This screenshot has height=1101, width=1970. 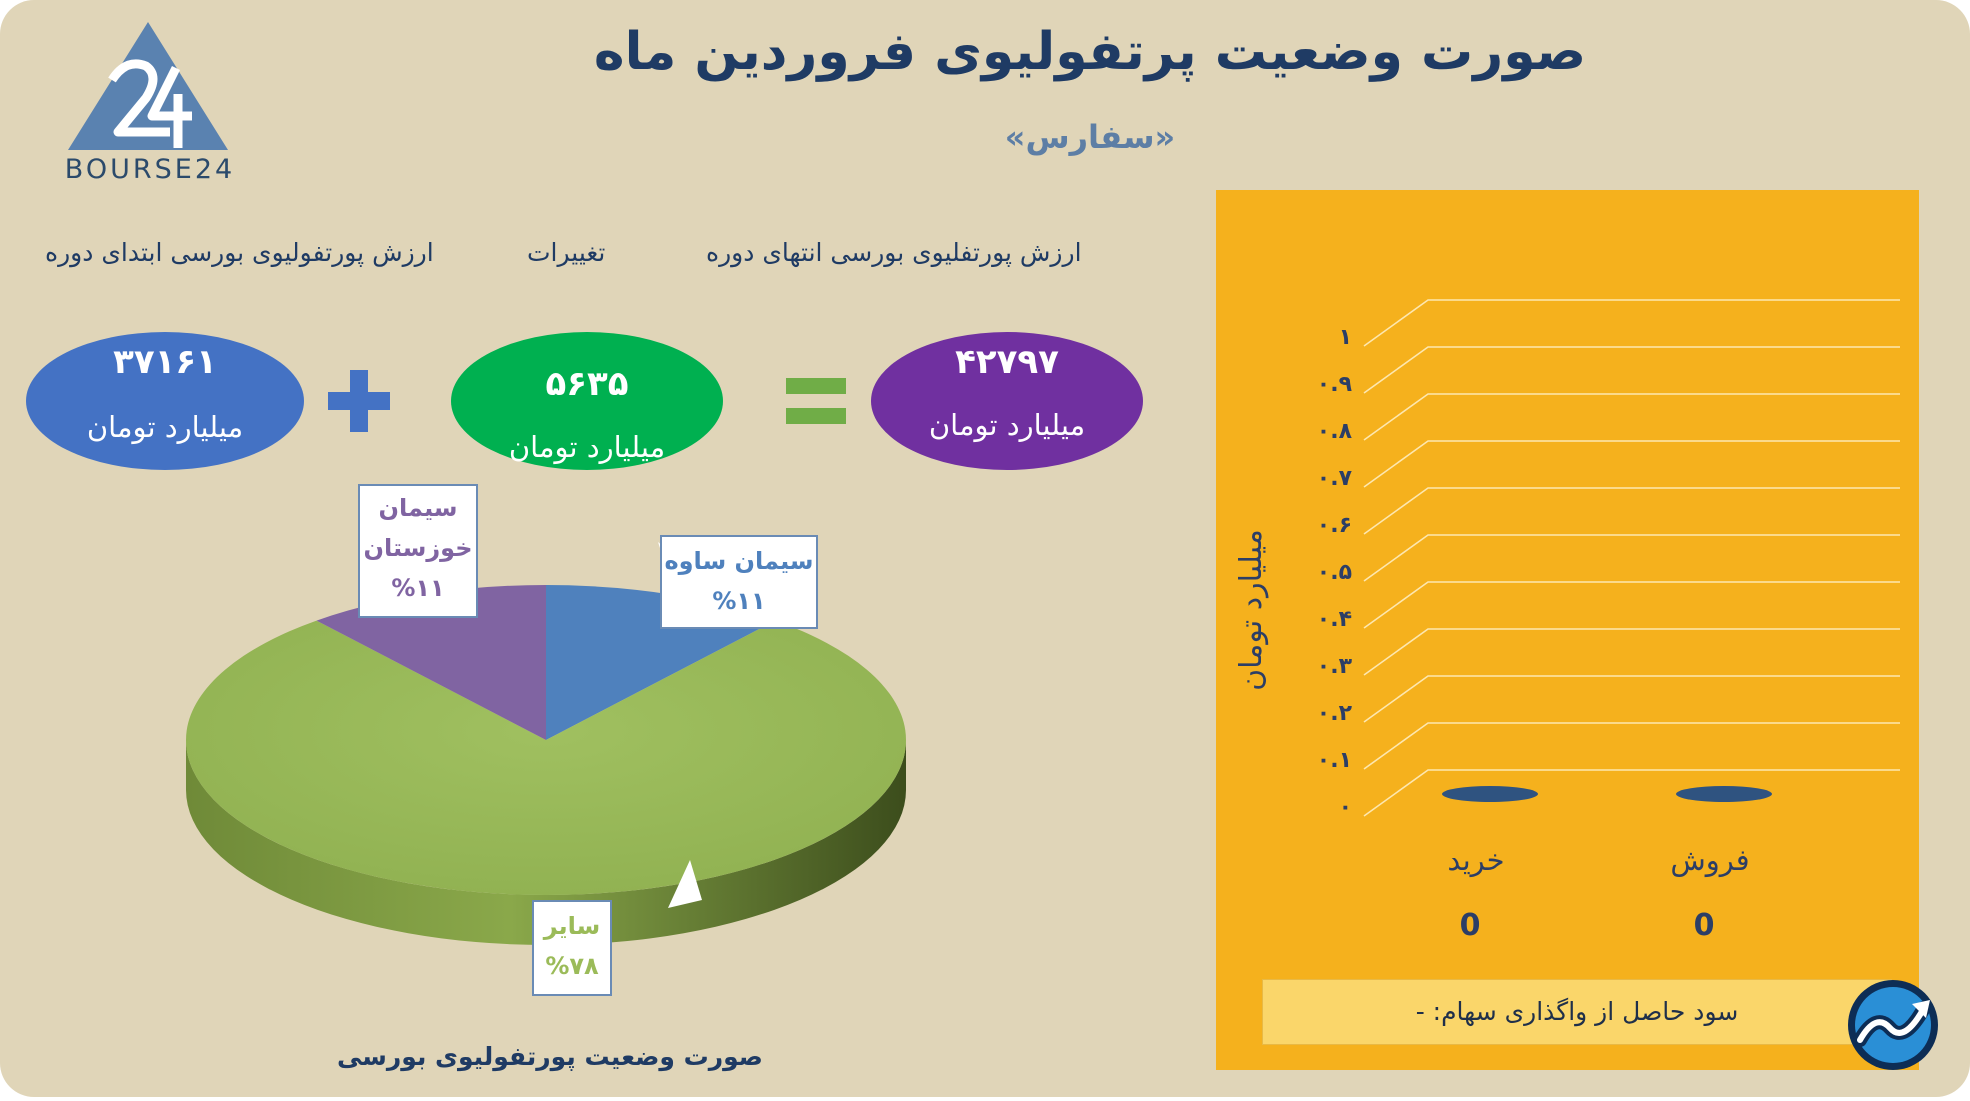 What do you see at coordinates (1334, 525) in the screenshot?
I see `y-tick-label: ۰.۶` at bounding box center [1334, 525].